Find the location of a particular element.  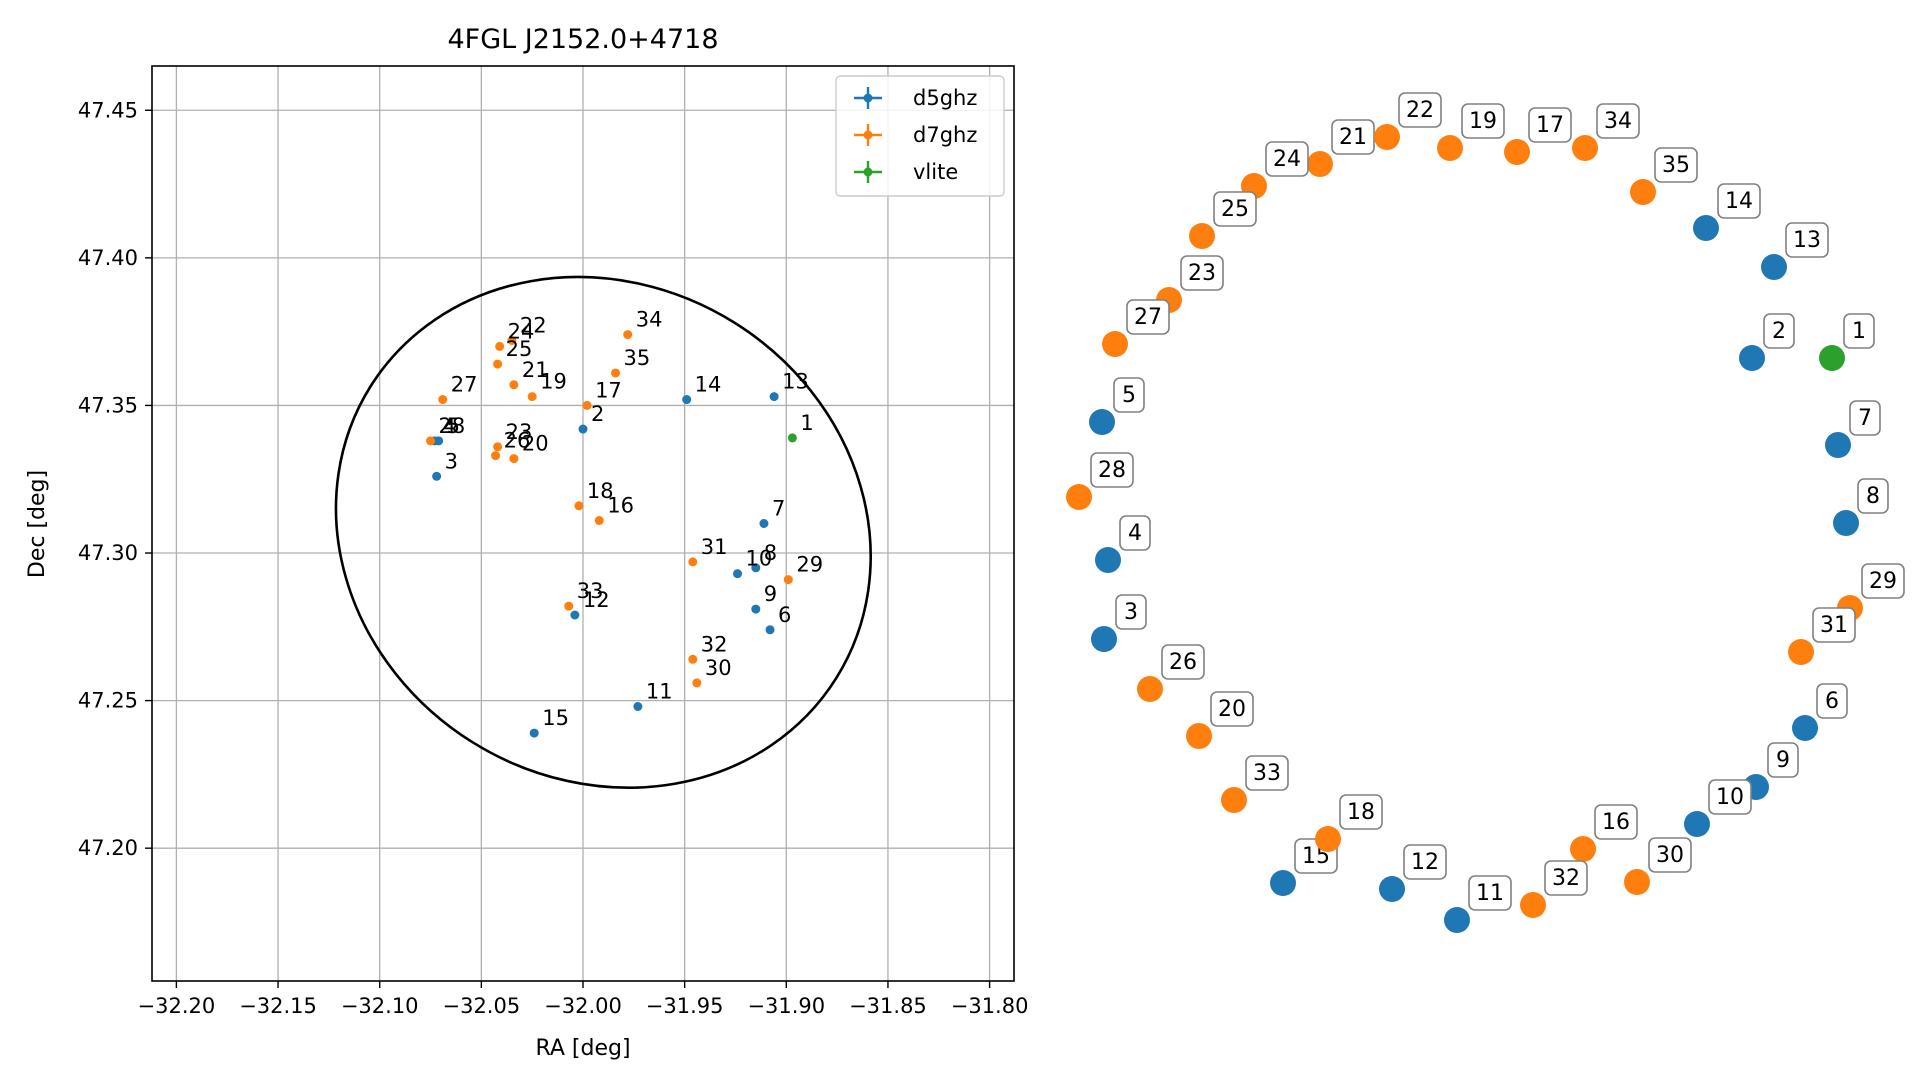

point-label: 16 is located at coordinates (620, 506).